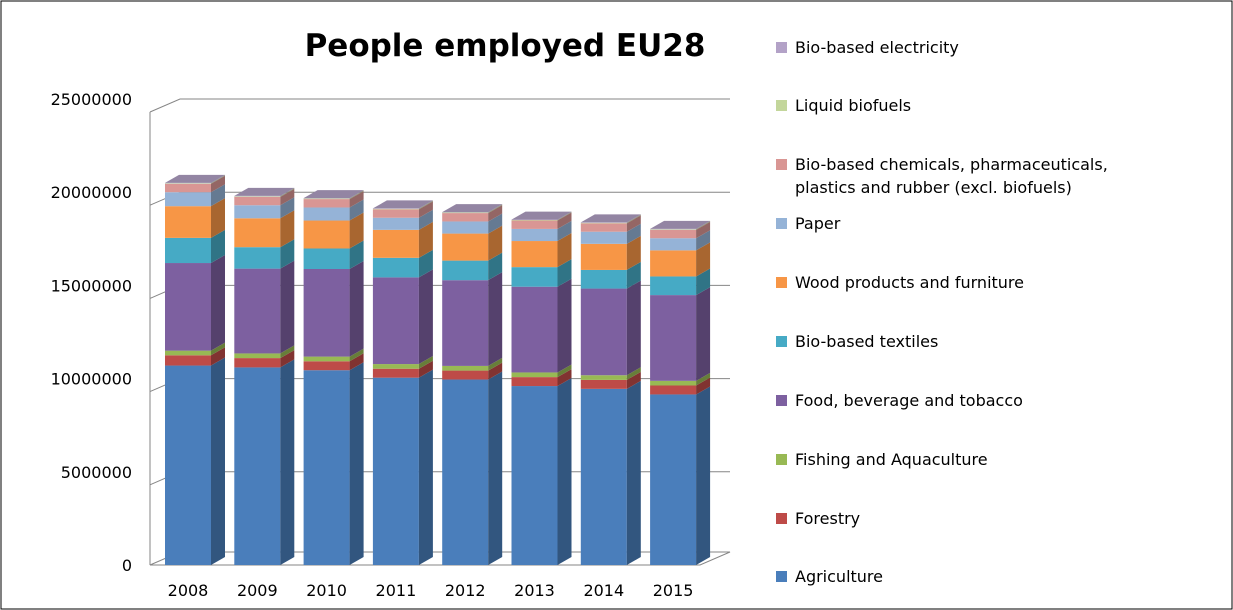  I want to click on bar-side-food-beverage-and-tobacco-2011, so click(425, 317).